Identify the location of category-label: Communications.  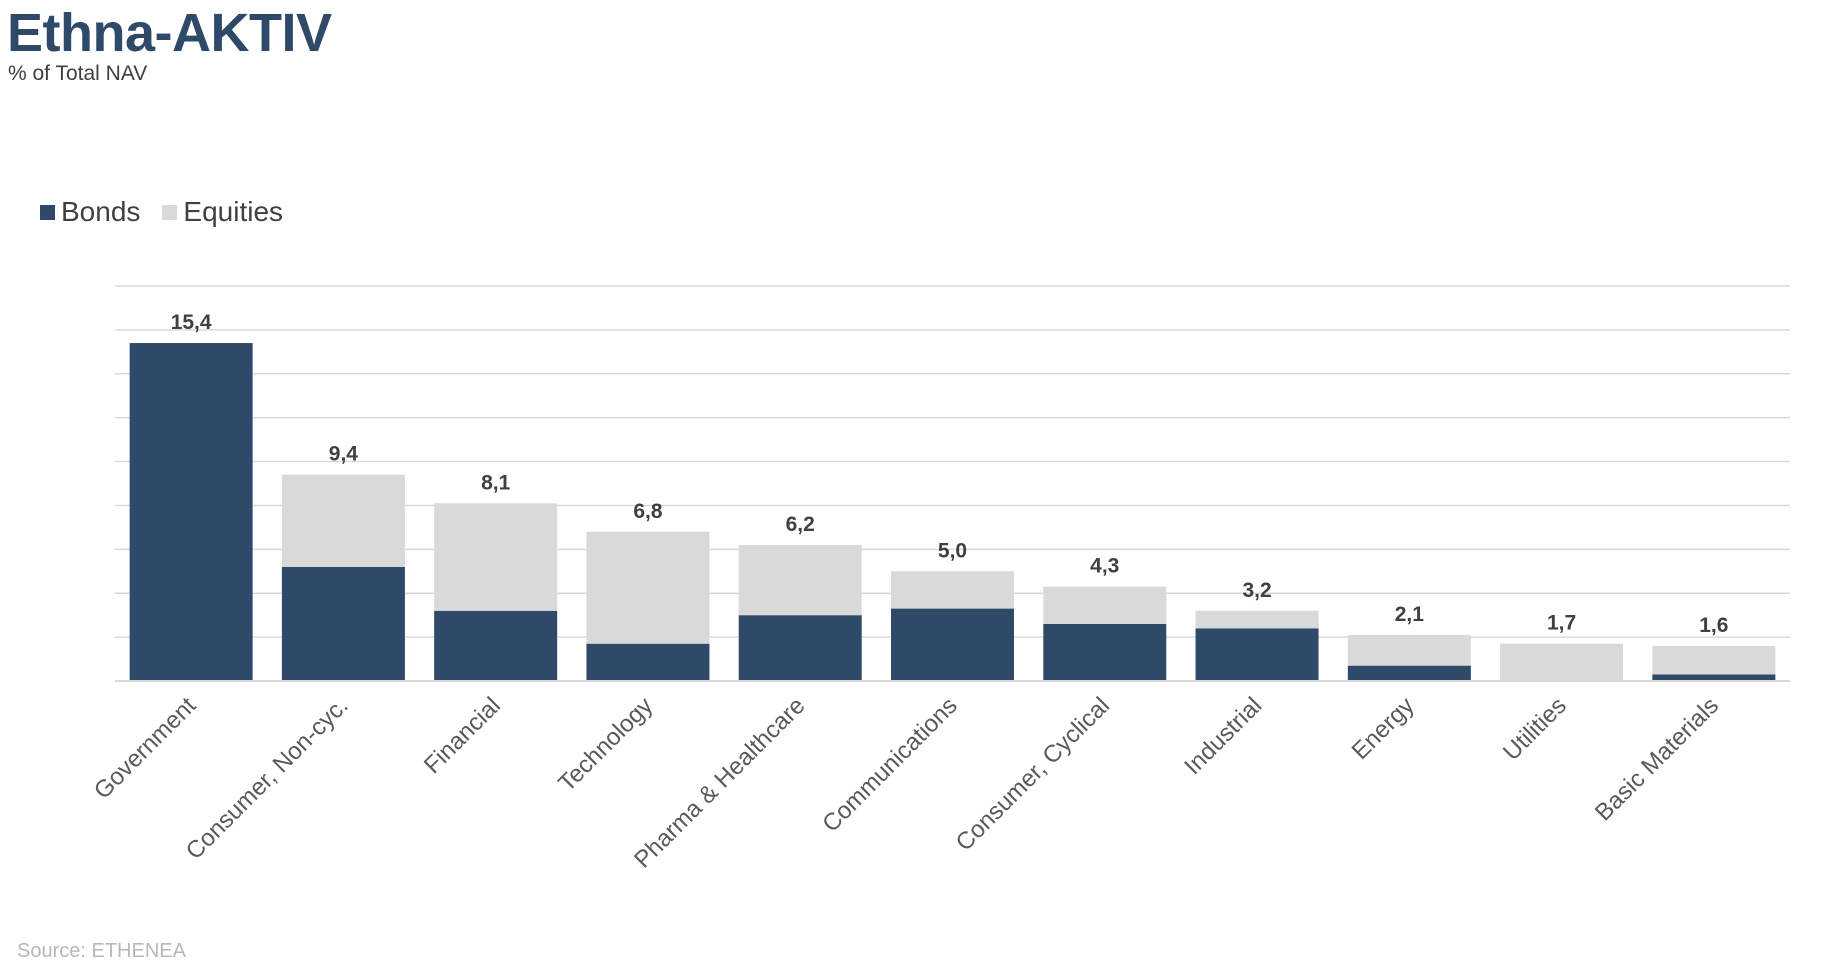
(889, 764).